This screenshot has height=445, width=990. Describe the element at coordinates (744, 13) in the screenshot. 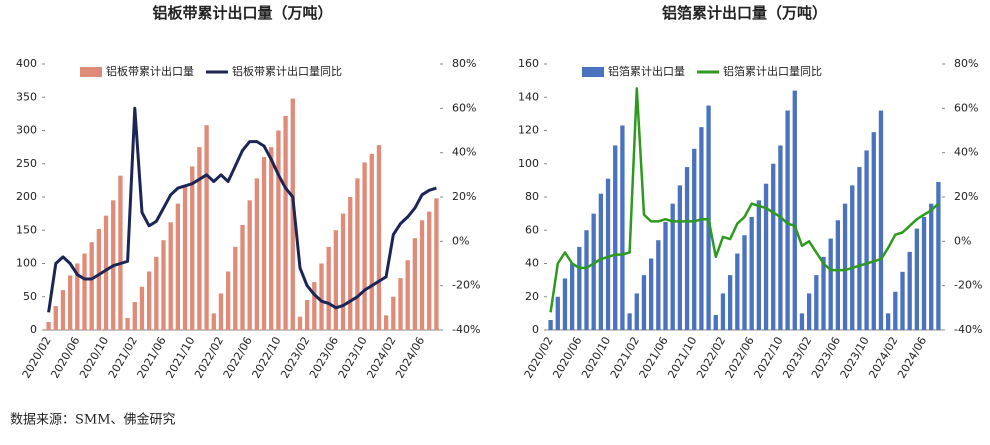

I see `chart-title: 铝箔累计出口量（万吨）` at that location.